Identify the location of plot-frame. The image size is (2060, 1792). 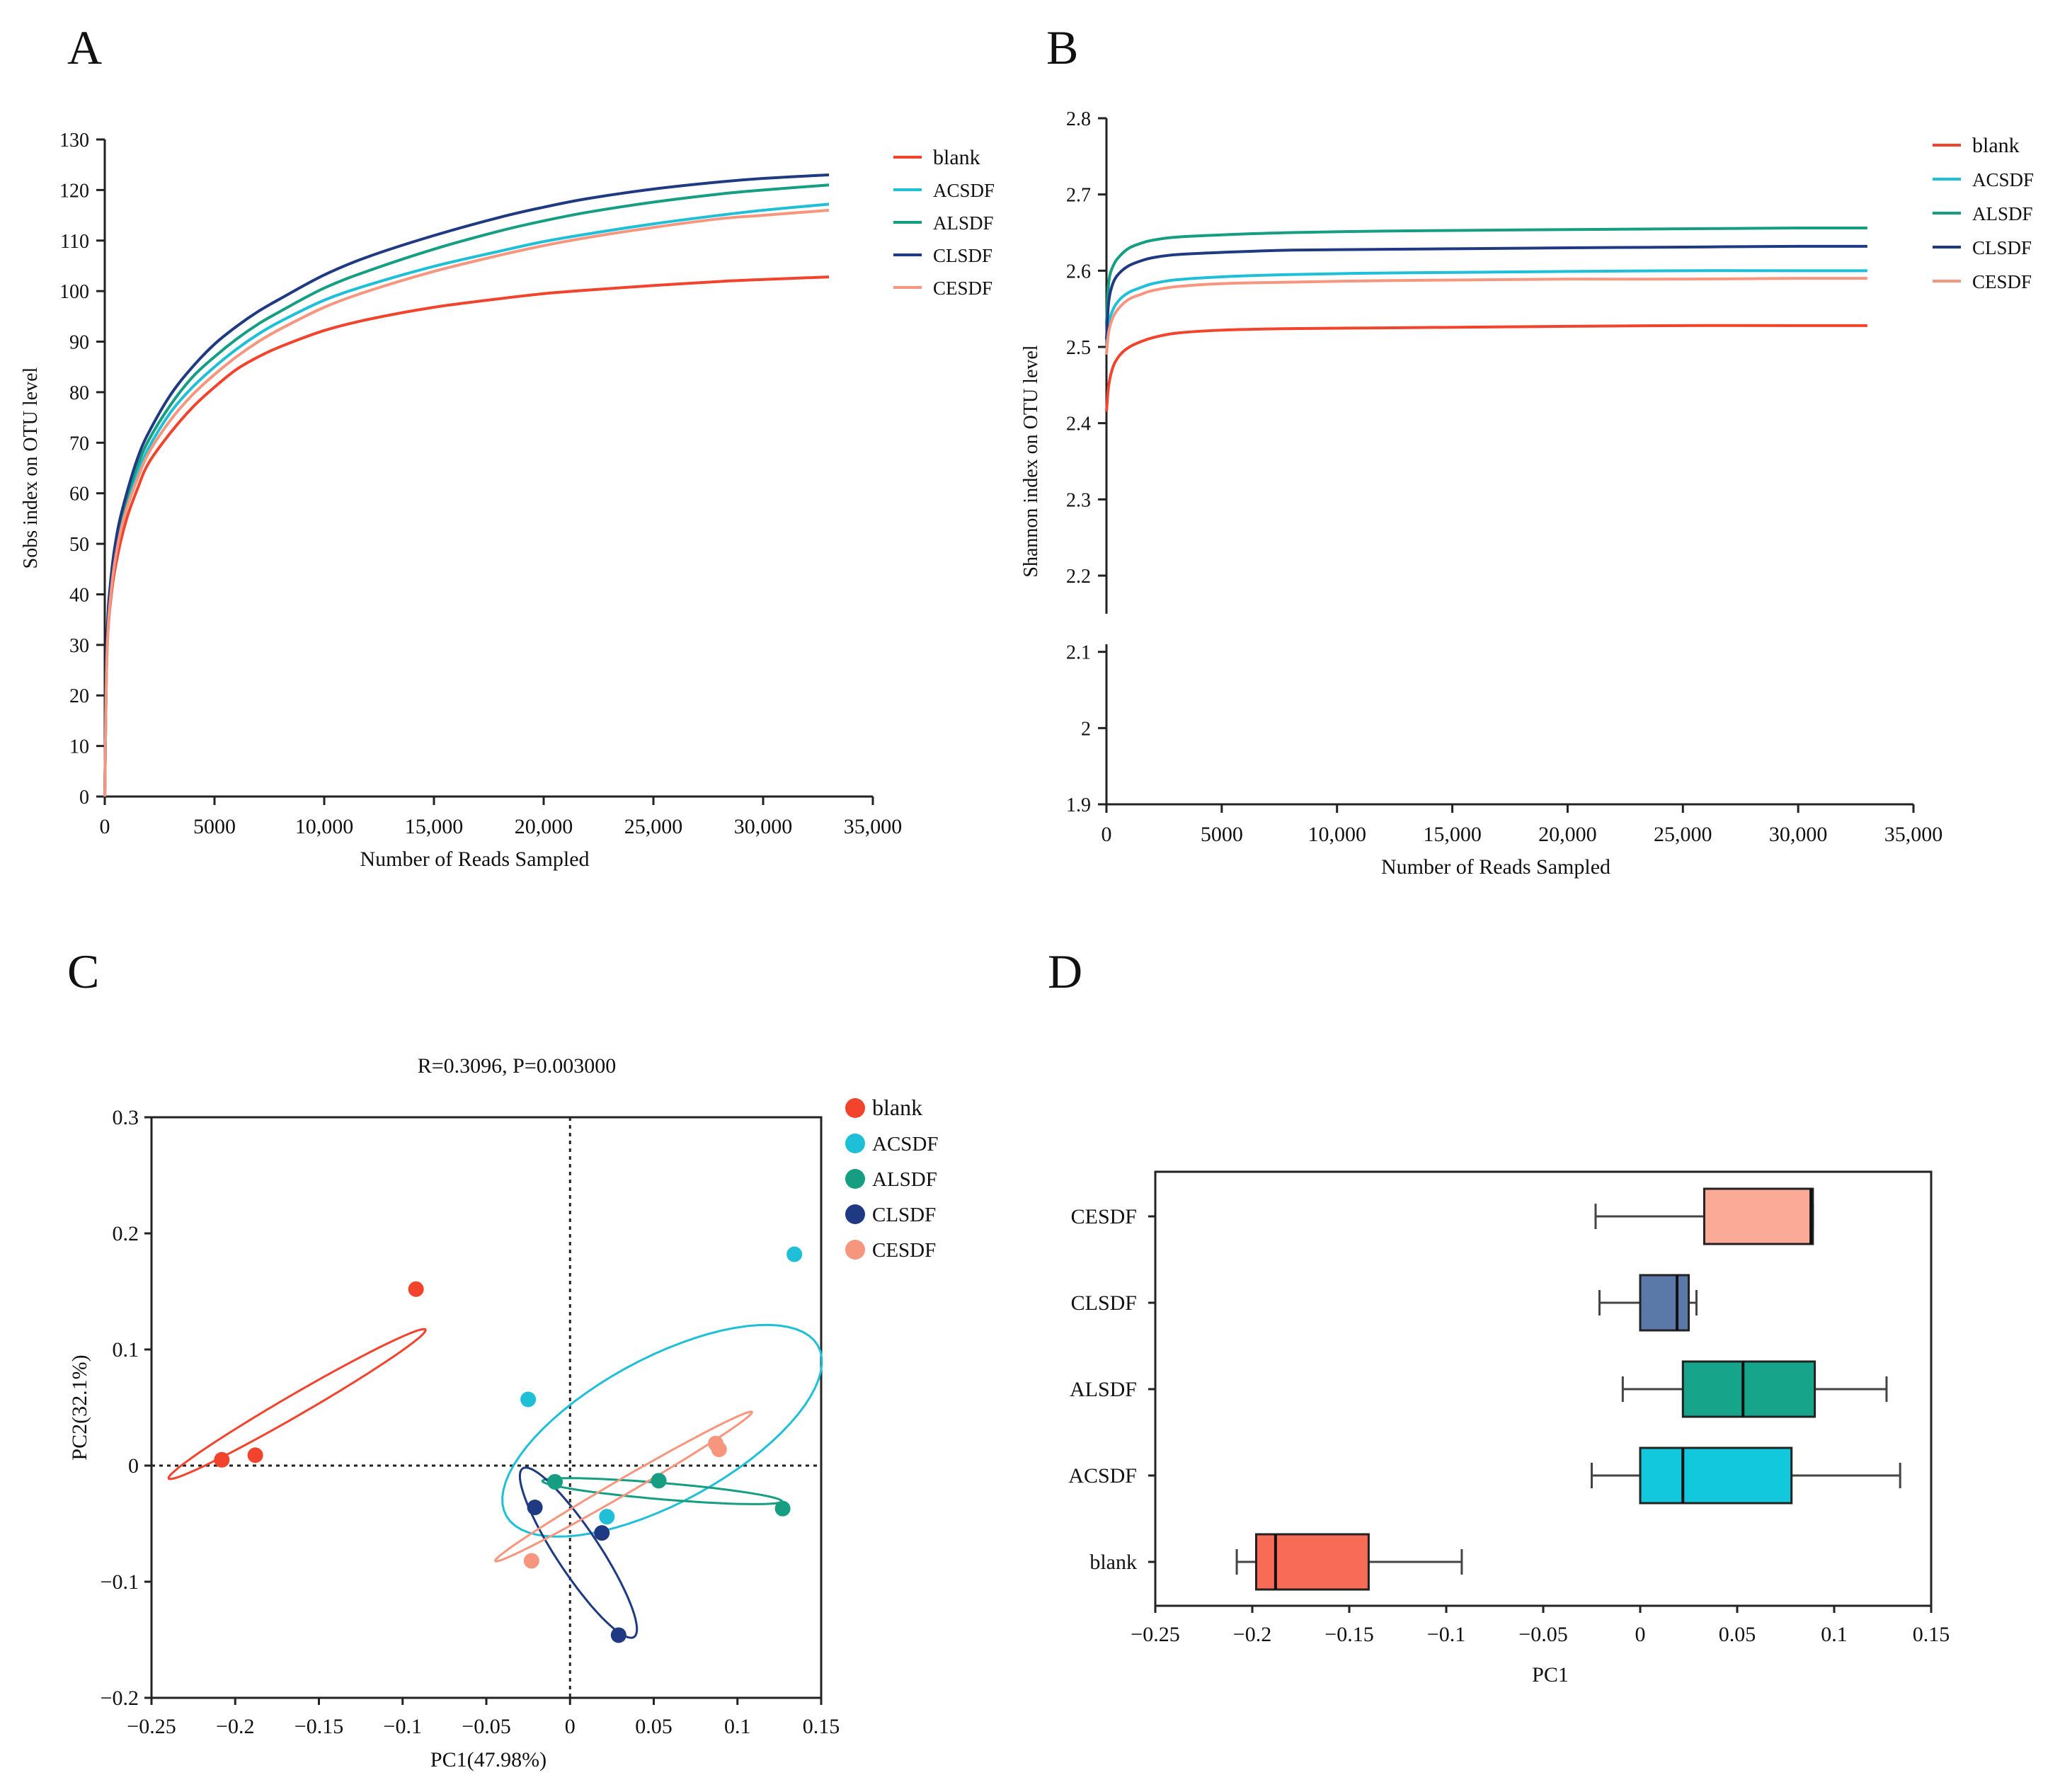
(487, 1407).